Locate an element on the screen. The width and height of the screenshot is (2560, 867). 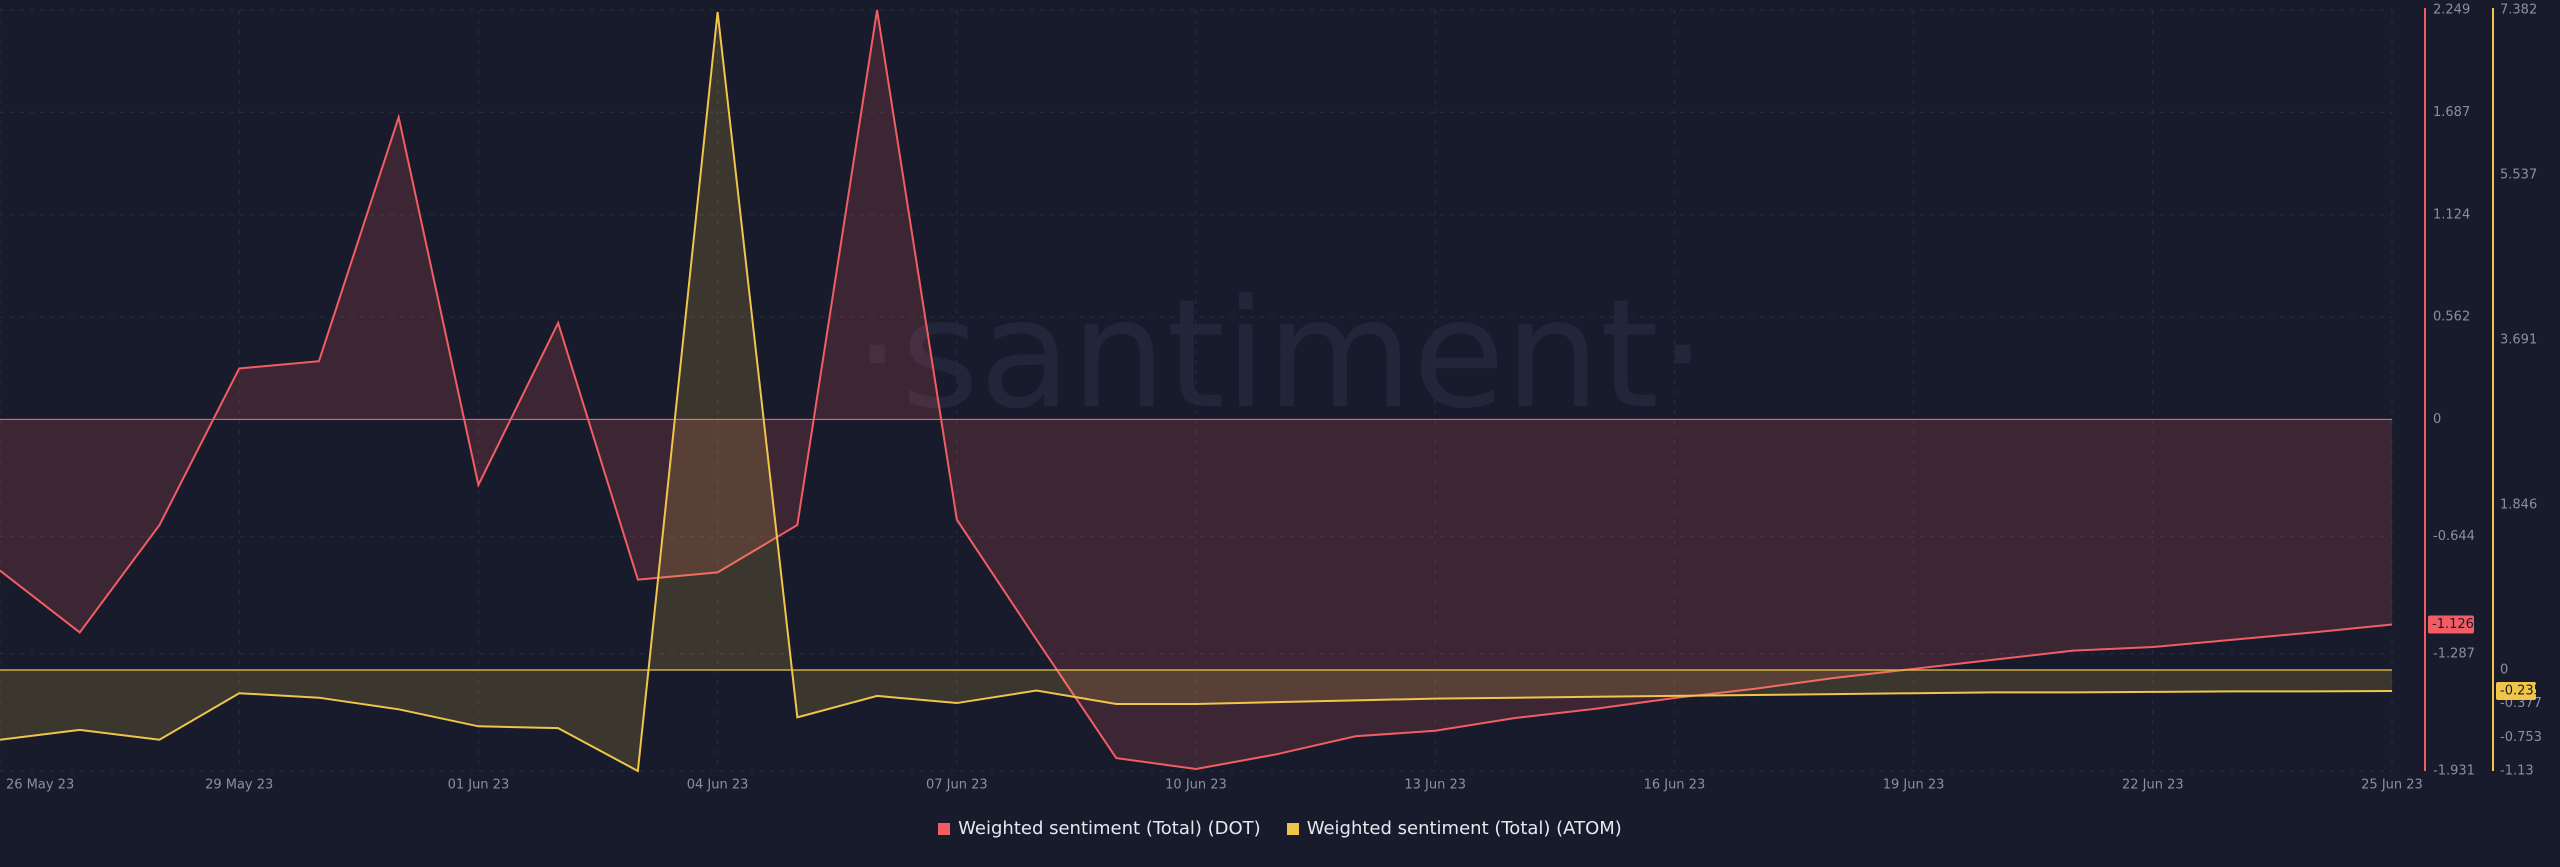
y-tick-label: 2.249 is located at coordinates (2451, 10).